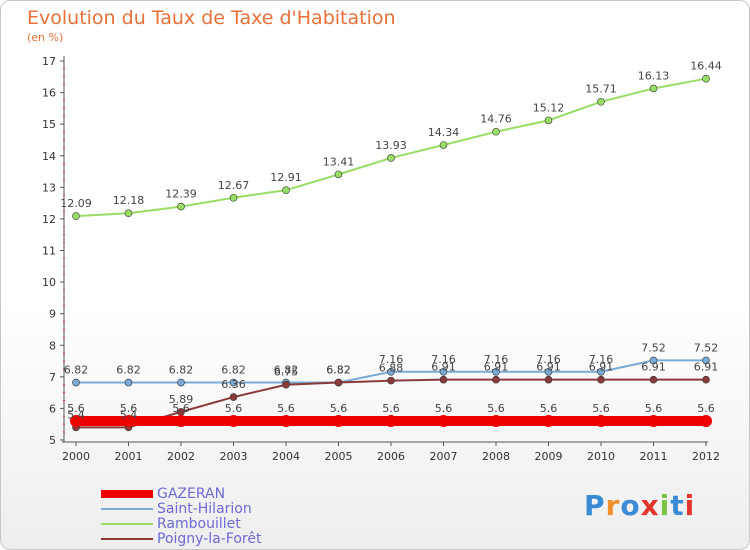 Image resolution: width=750 pixels, height=550 pixels. What do you see at coordinates (209, 538) in the screenshot?
I see `legend-label: Poigny-la-Forêt` at bounding box center [209, 538].